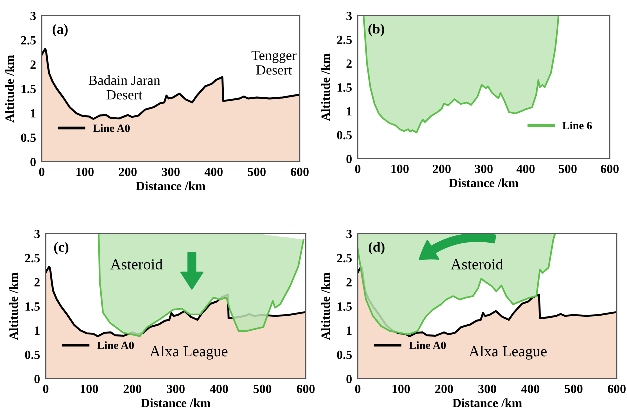  I want to click on annotation: (c), so click(61, 248).